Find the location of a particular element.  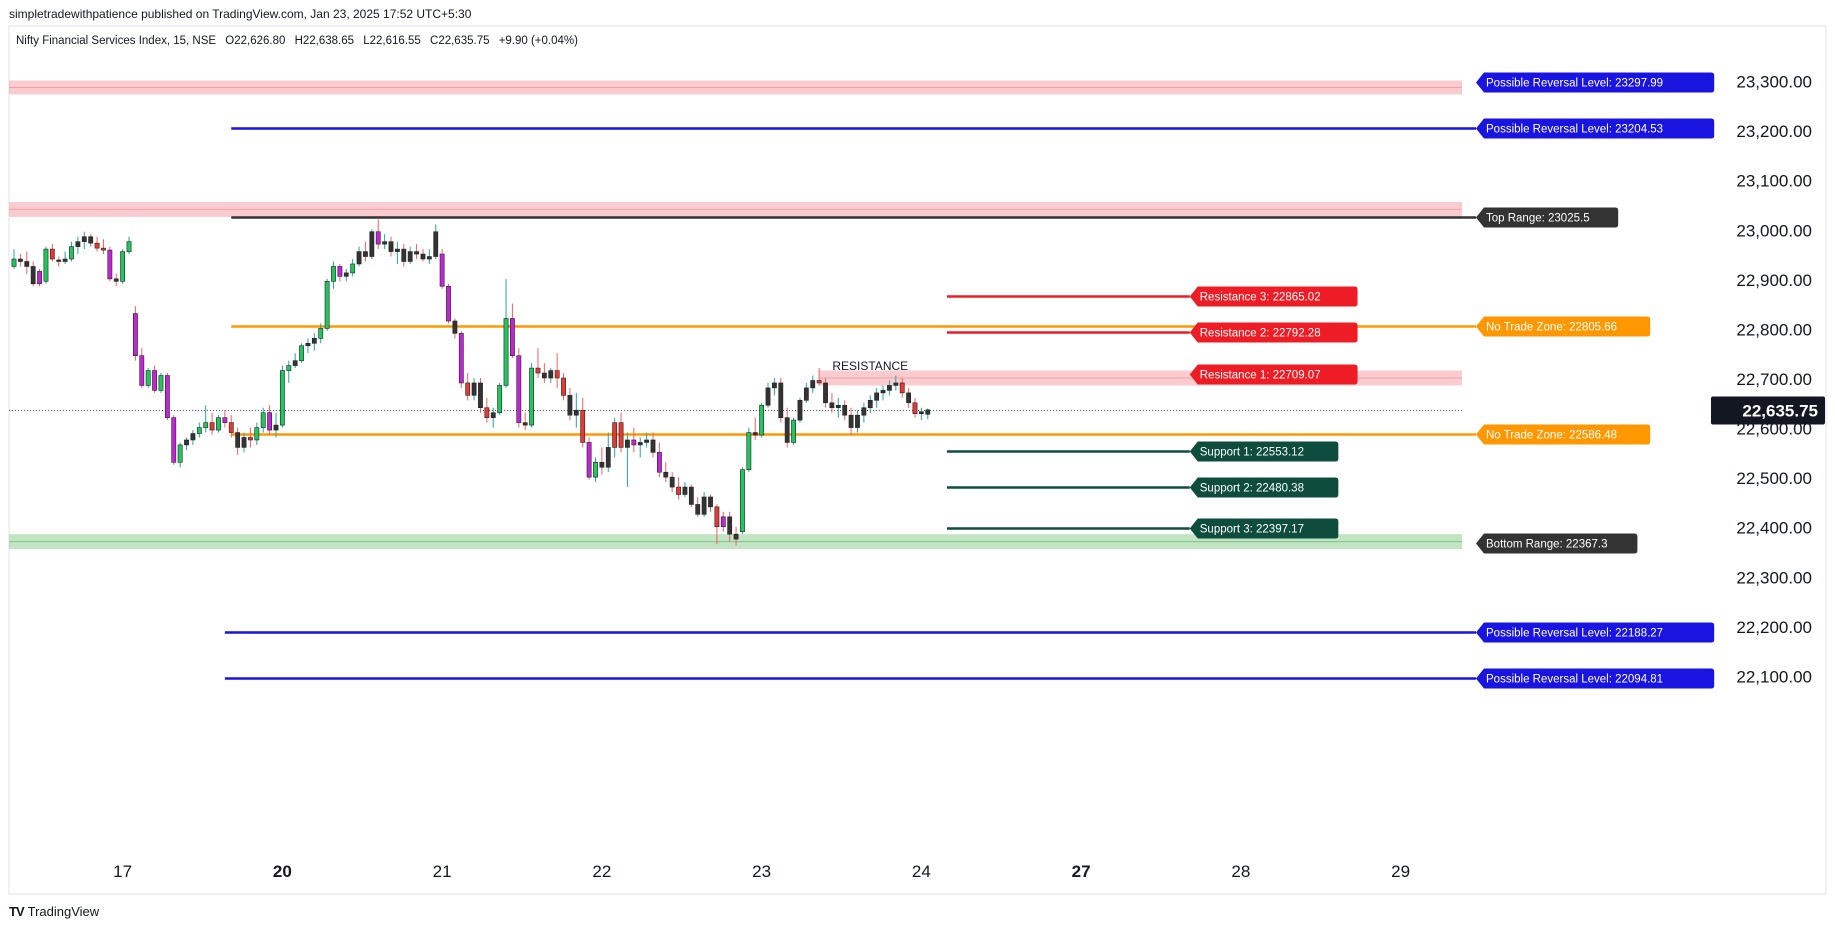

level-label-text-13: Possible Reversal Level: 22094.81 is located at coordinates (1574, 680).